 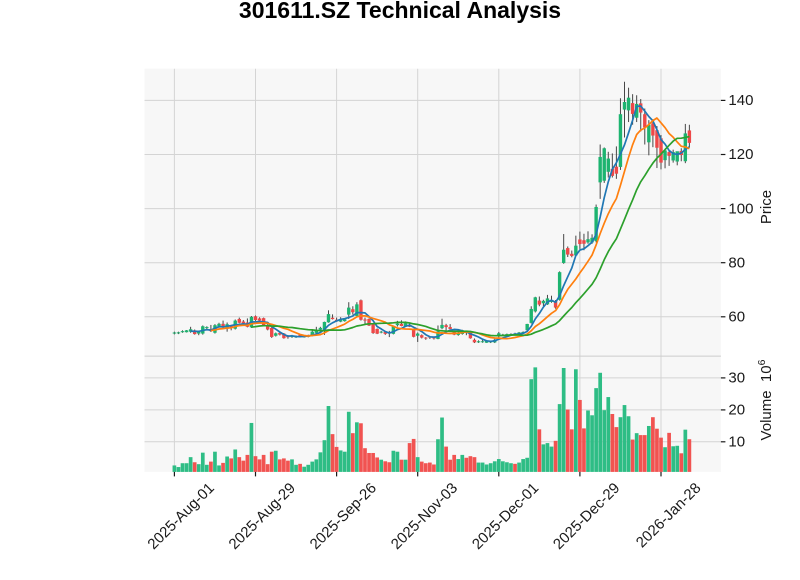 What do you see at coordinates (736, 317) in the screenshot?
I see `svg-text: 60` at bounding box center [736, 317].